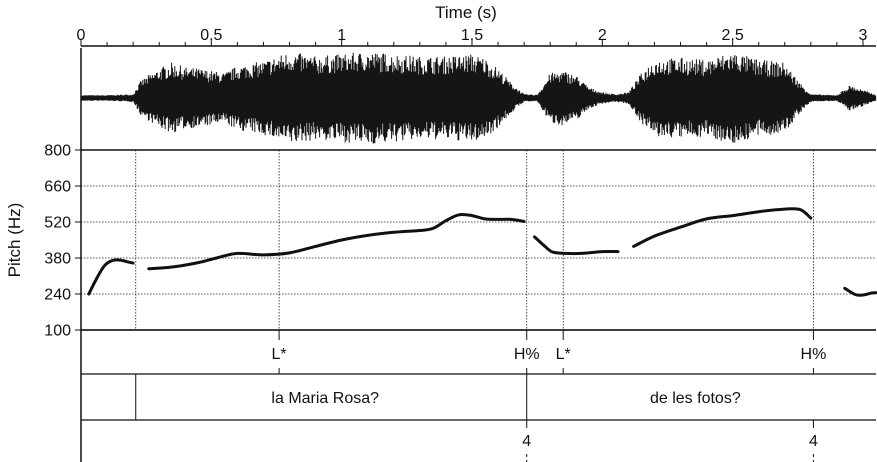 The width and height of the screenshot is (877, 462). What do you see at coordinates (14, 240) in the screenshot?
I see `pitch-axis-title: Pitch (Hz)` at bounding box center [14, 240].